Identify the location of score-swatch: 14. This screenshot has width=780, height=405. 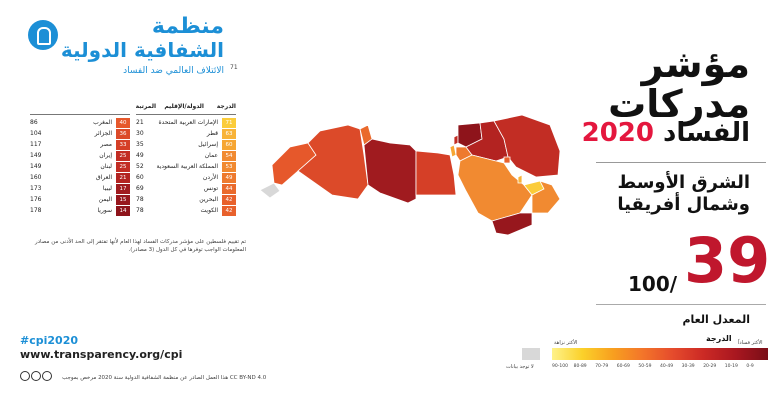
(123, 211).